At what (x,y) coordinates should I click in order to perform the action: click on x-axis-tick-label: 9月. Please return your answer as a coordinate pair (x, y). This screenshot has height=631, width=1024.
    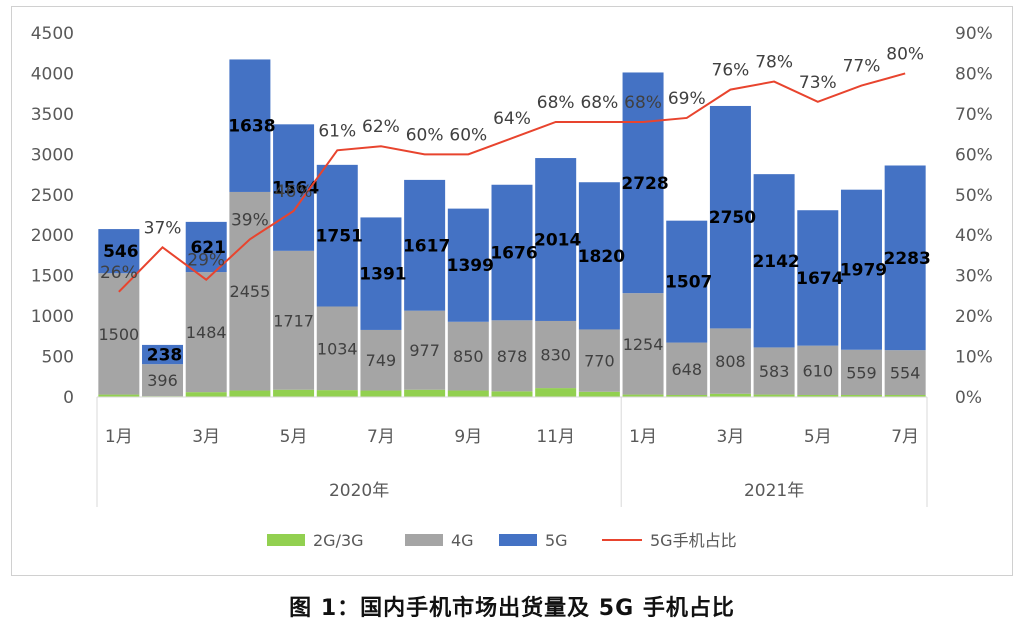
    Looking at the image, I should click on (468, 437).